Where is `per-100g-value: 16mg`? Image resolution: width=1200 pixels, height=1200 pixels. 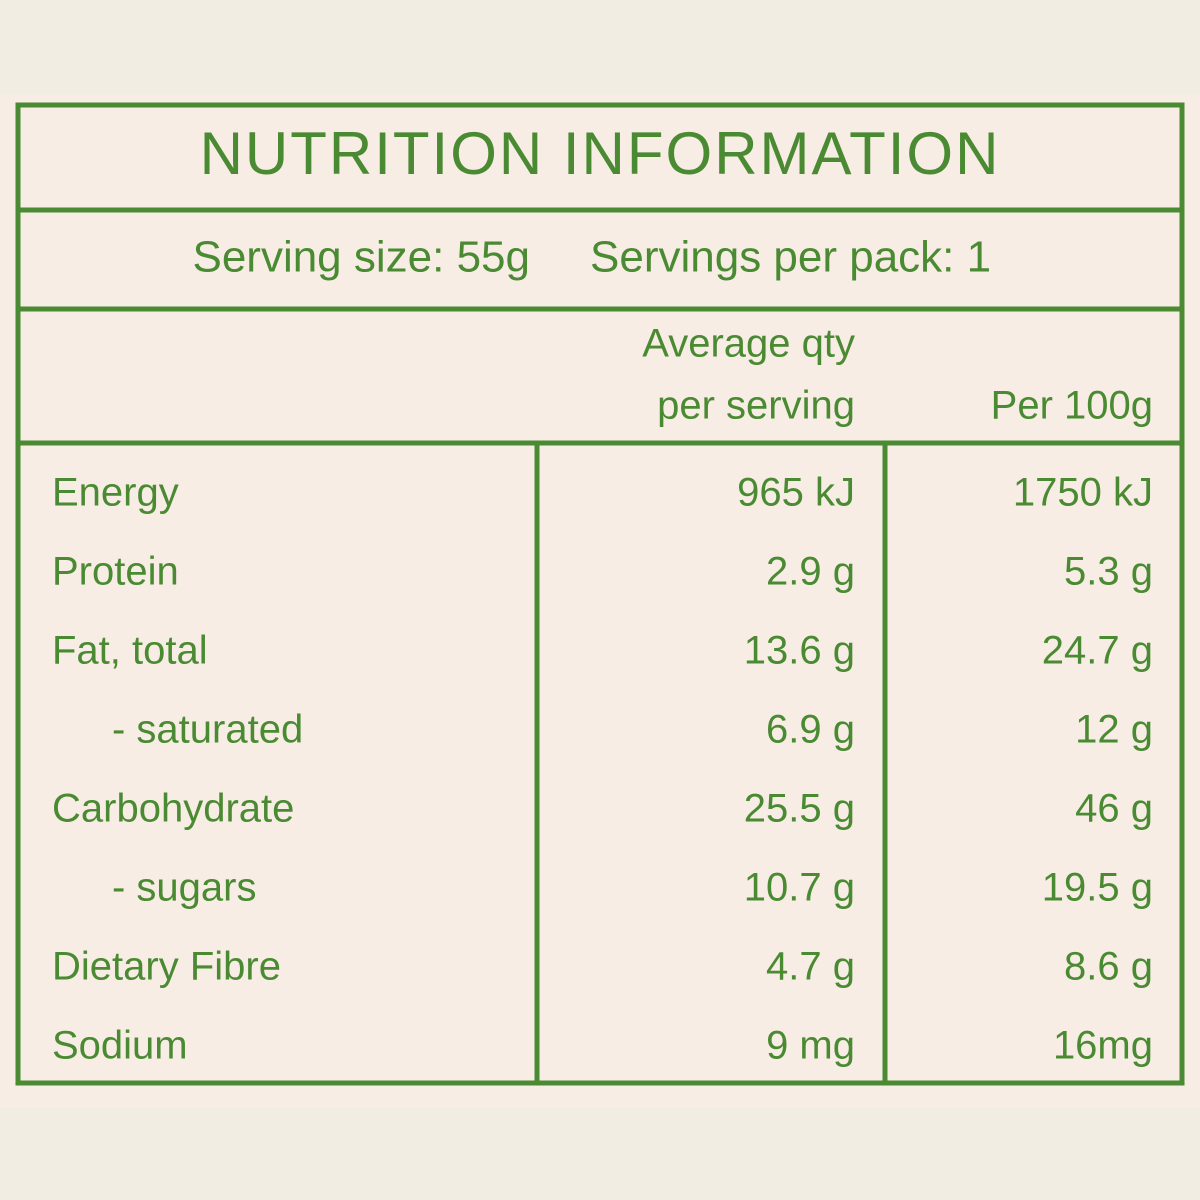
per-100g-value: 16mg is located at coordinates (1103, 1046).